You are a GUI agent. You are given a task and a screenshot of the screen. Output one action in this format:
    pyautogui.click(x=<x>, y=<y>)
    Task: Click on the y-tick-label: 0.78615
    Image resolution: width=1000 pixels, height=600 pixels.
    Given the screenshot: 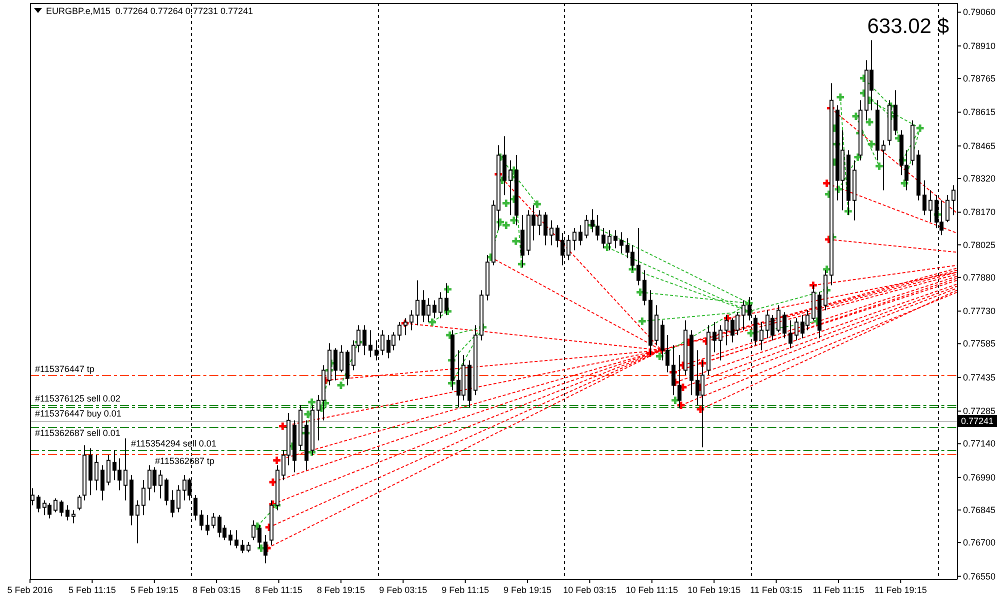 What is the action you would take?
    pyautogui.click(x=979, y=112)
    